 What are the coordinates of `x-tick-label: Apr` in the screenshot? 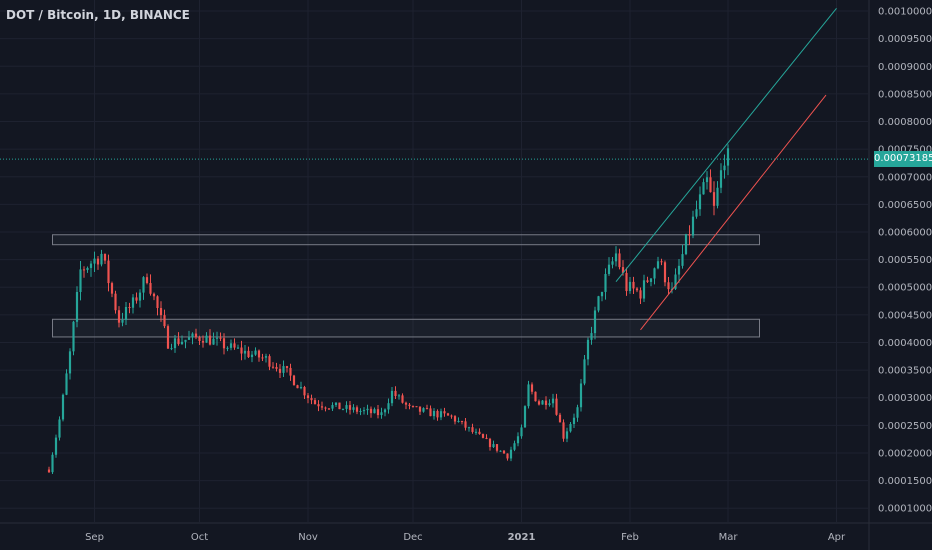 It's located at (837, 537).